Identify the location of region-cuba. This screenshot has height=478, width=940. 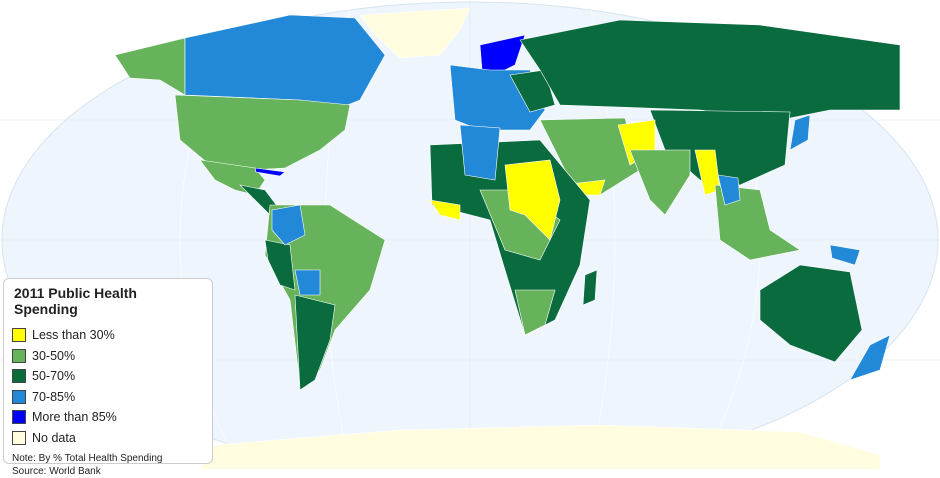
(270, 172).